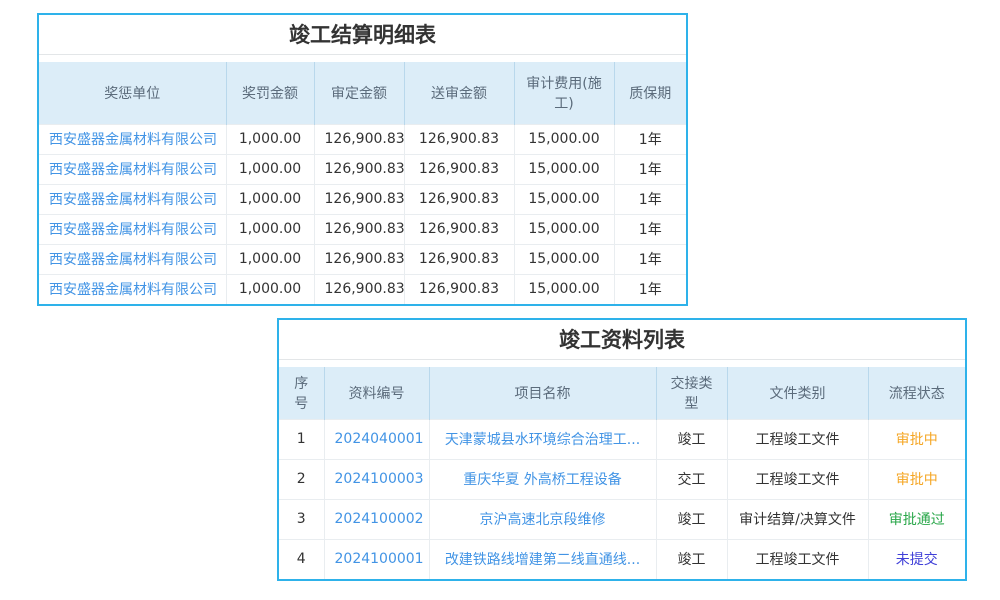  What do you see at coordinates (797, 393) in the screenshot?
I see `documents-col-header-file-category: 文件类别` at bounding box center [797, 393].